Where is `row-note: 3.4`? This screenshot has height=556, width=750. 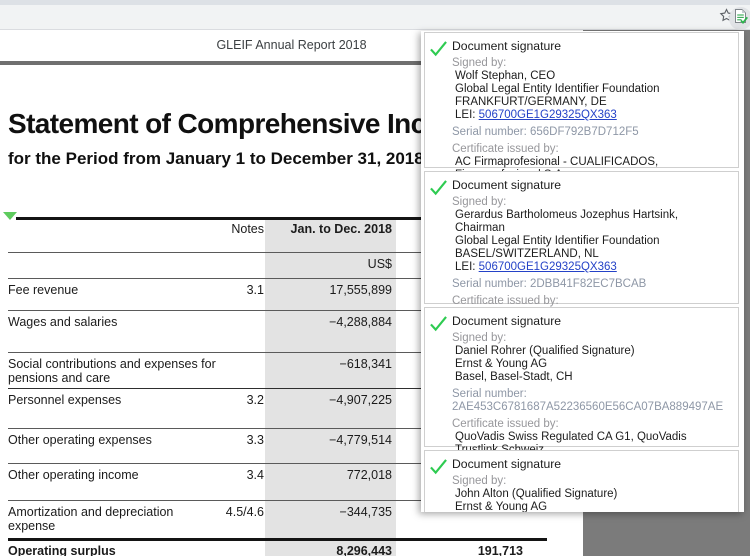 row-note: 3.4 is located at coordinates (255, 475).